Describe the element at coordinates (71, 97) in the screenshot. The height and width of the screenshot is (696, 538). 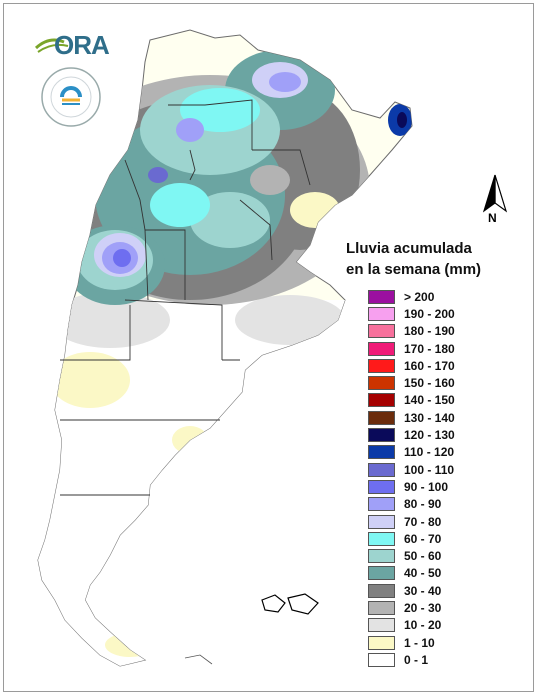
I see `smn-seal-logo` at that location.